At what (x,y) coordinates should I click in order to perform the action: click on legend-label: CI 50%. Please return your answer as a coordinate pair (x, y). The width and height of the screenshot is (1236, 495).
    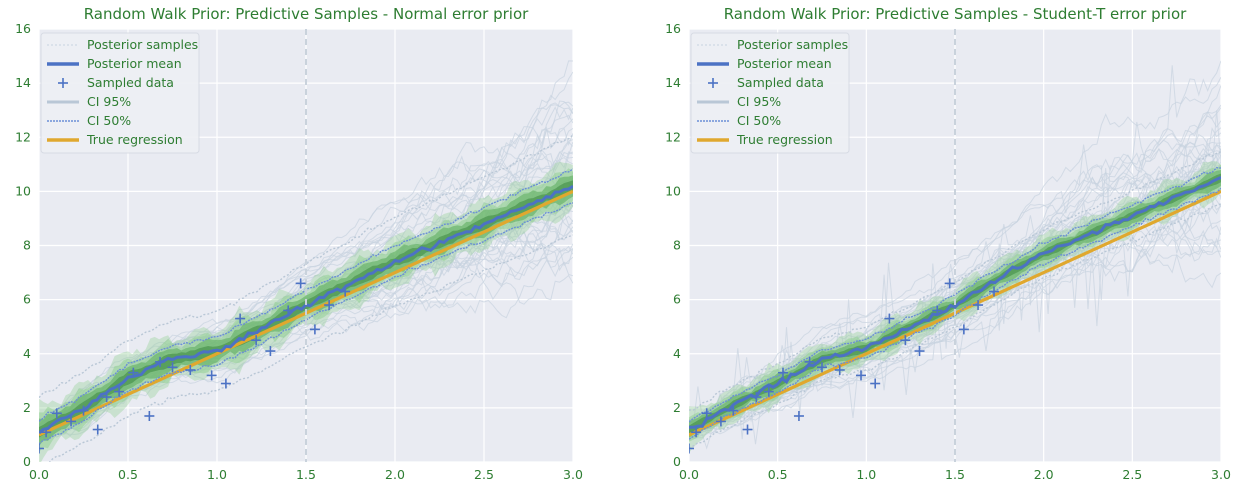
    Looking at the image, I should click on (109, 120).